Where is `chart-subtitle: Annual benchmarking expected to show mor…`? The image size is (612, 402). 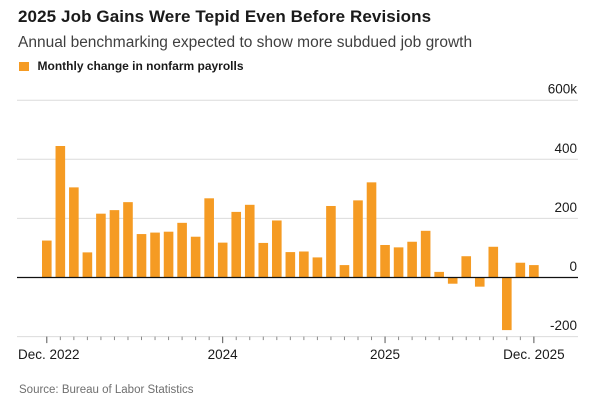 chart-subtitle: Annual benchmarking expected to show mor… is located at coordinates (245, 42).